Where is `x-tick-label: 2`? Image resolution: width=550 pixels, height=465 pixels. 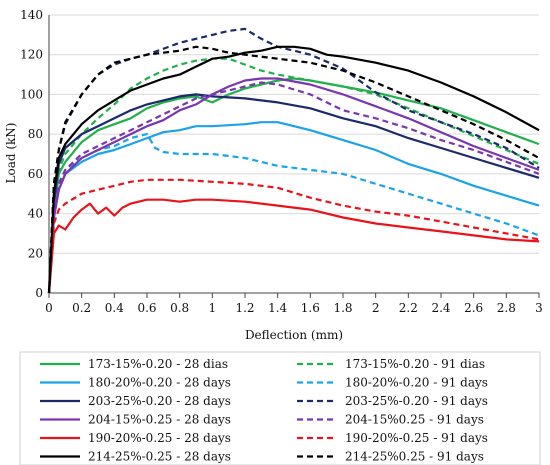
x-tick-label: 2 is located at coordinates (376, 308).